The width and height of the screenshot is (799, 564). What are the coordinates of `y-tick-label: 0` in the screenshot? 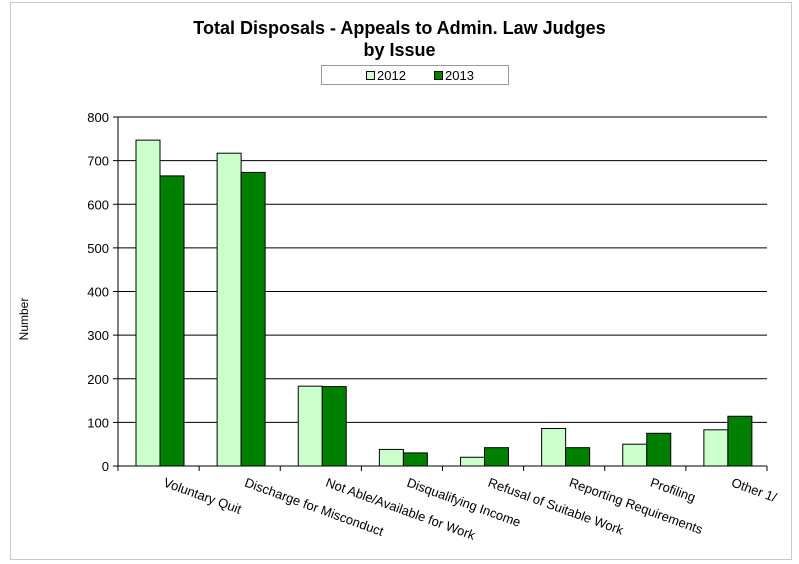 It's located at (105, 466).